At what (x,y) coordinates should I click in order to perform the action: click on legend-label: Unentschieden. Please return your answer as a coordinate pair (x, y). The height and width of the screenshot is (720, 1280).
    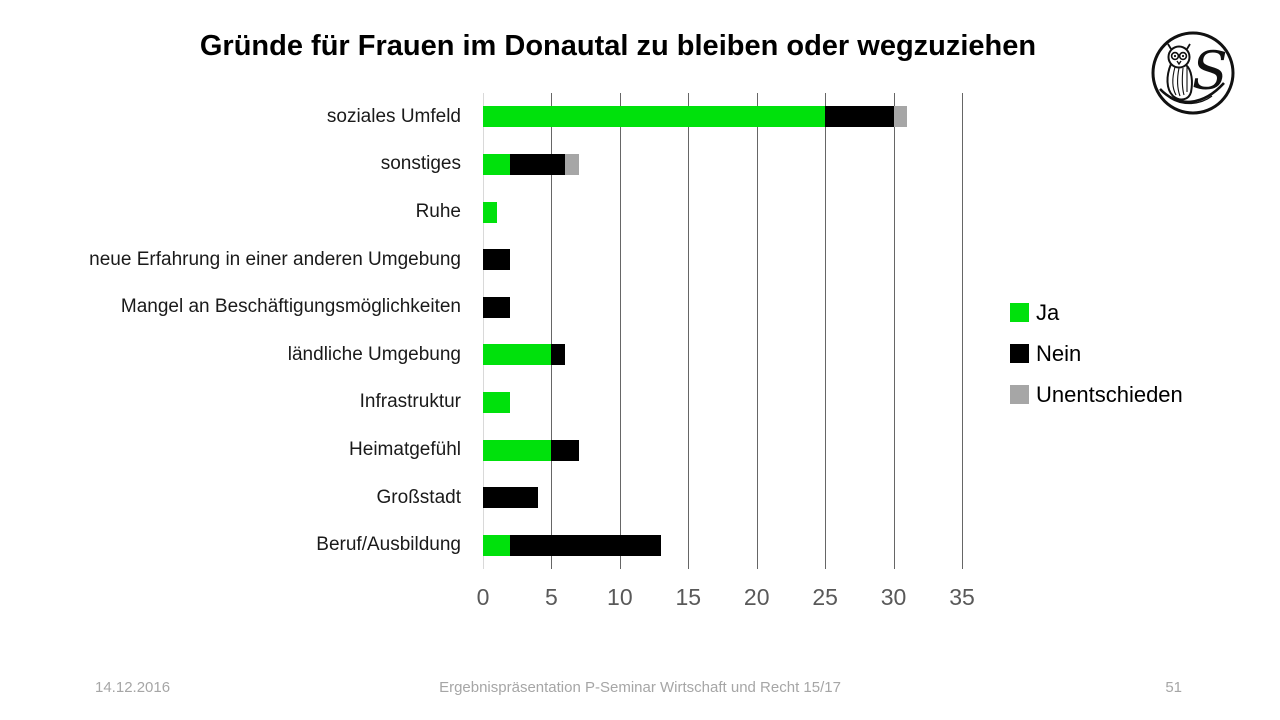
    Looking at the image, I should click on (1109, 394).